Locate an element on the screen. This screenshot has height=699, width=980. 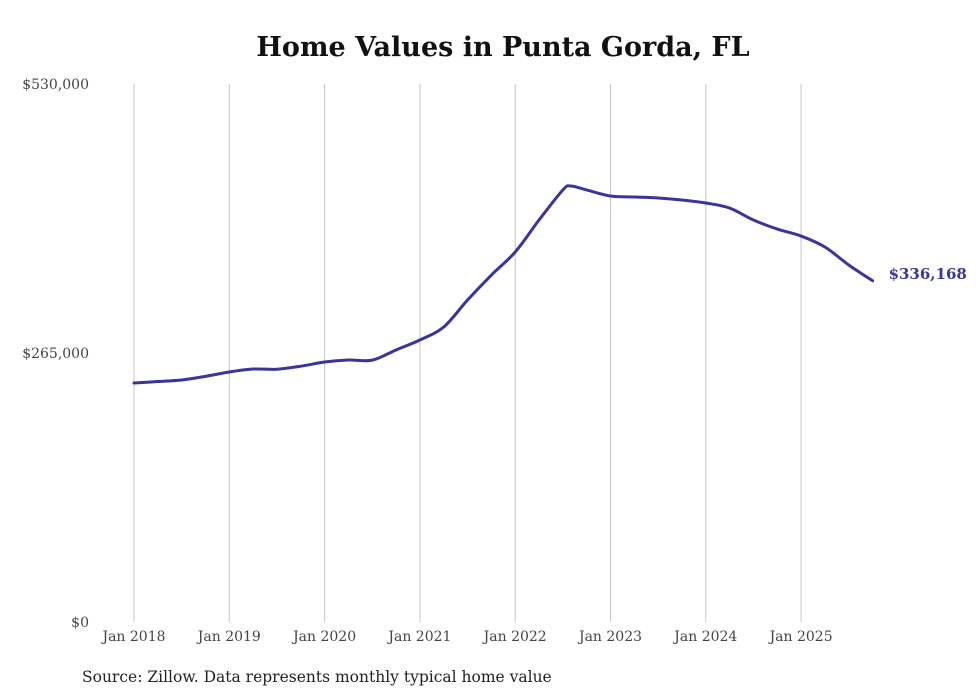
y-tick-label: $0 is located at coordinates (80, 623).